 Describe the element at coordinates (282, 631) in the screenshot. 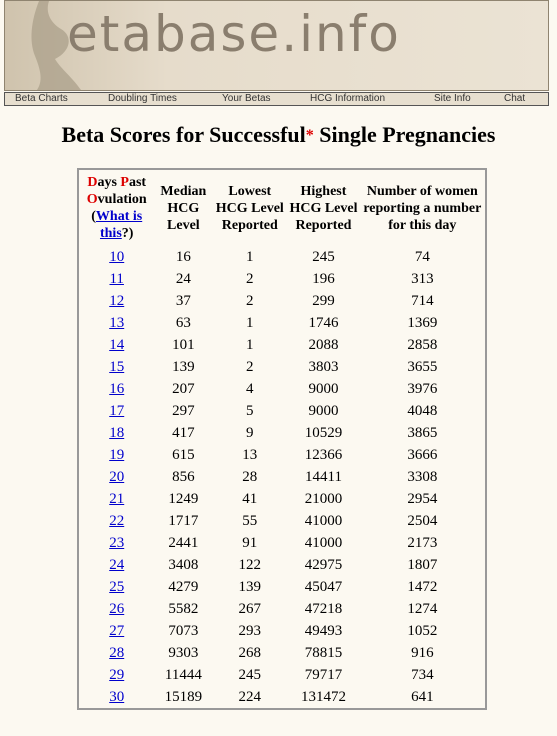

I see `table-row: 27 7073 293 49493 1052` at that location.